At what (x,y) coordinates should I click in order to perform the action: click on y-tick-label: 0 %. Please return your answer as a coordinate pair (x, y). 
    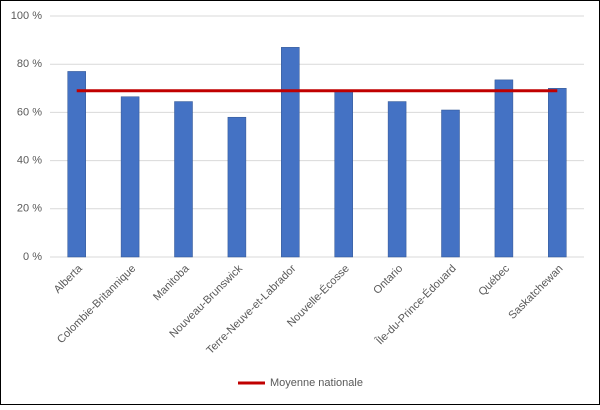
    Looking at the image, I should click on (32, 257).